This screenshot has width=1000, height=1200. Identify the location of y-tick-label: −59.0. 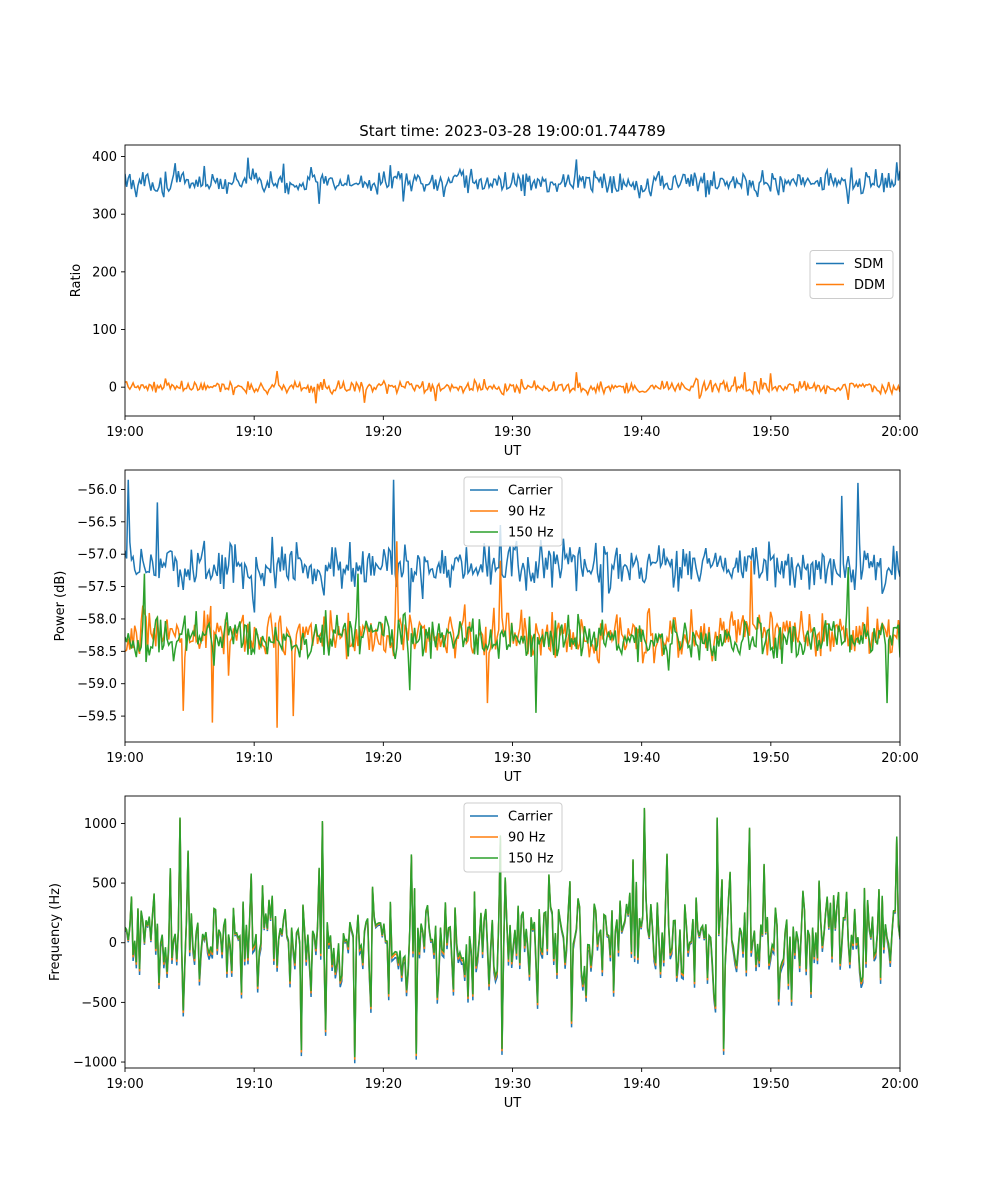
(97, 684).